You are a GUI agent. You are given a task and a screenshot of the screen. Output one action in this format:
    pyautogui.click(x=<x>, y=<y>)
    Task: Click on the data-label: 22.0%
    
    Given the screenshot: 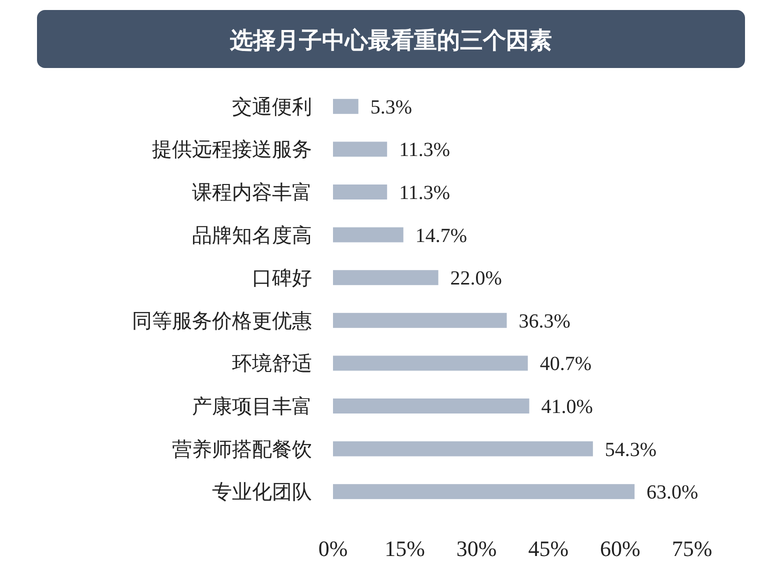 What is the action you would take?
    pyautogui.click(x=476, y=279)
    